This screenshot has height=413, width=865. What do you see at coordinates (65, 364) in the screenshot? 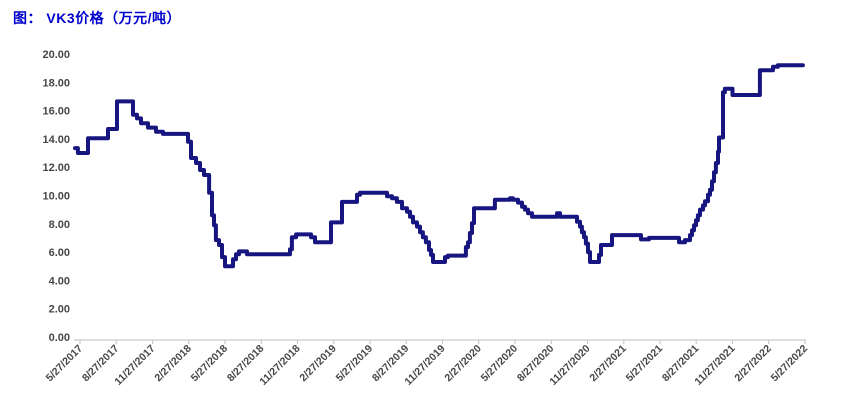
I see `x-axis-tick-label: 5/27/2017` at bounding box center [65, 364].